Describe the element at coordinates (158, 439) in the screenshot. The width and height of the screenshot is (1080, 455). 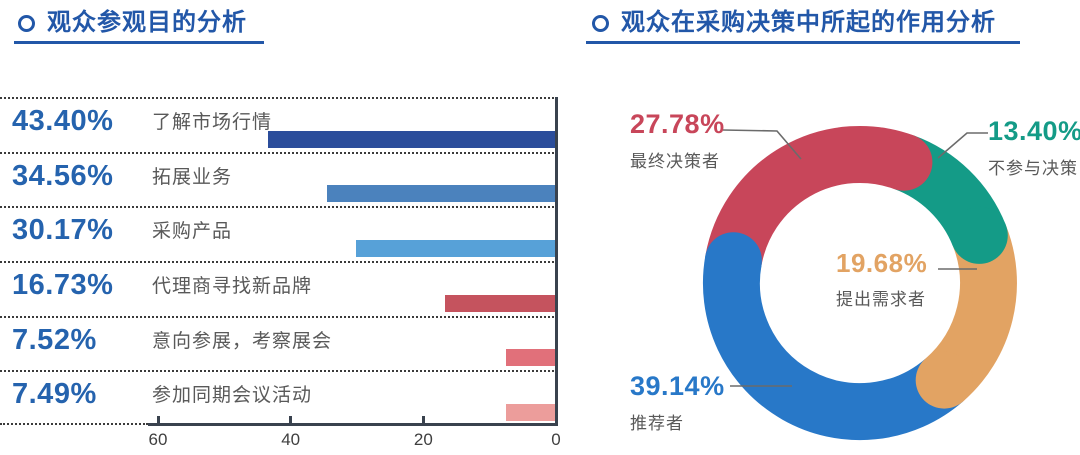
I see `axis-tick-label: 60` at that location.